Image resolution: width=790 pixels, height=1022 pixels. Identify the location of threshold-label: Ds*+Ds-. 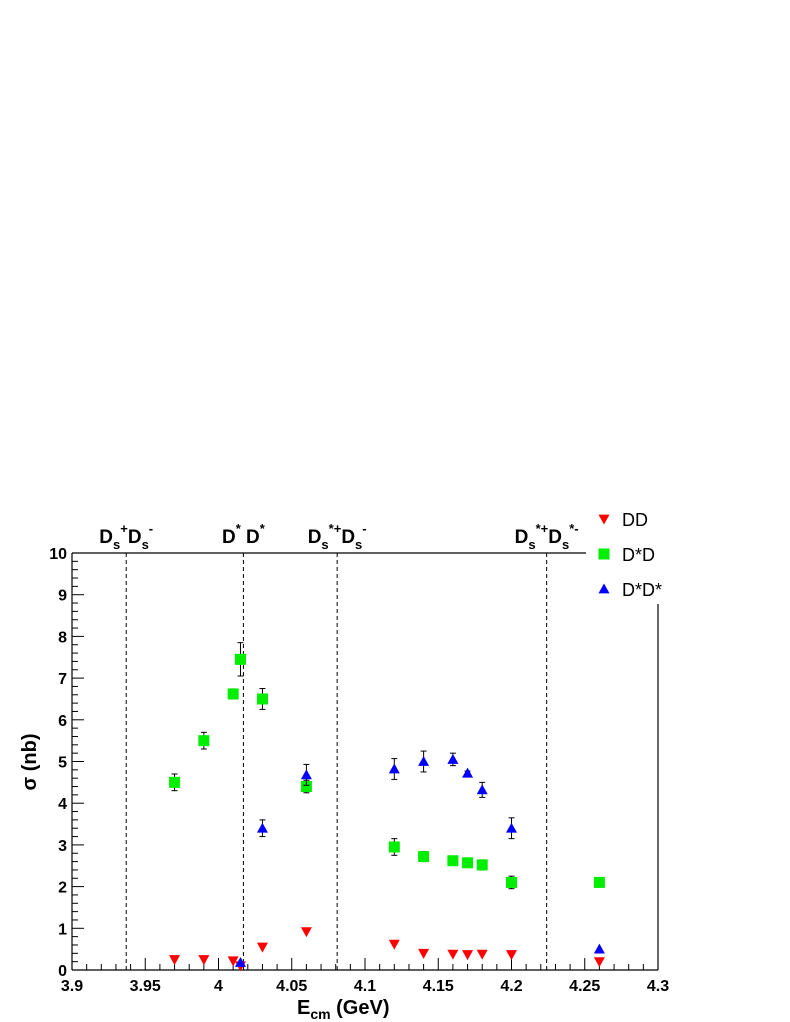
(337, 536).